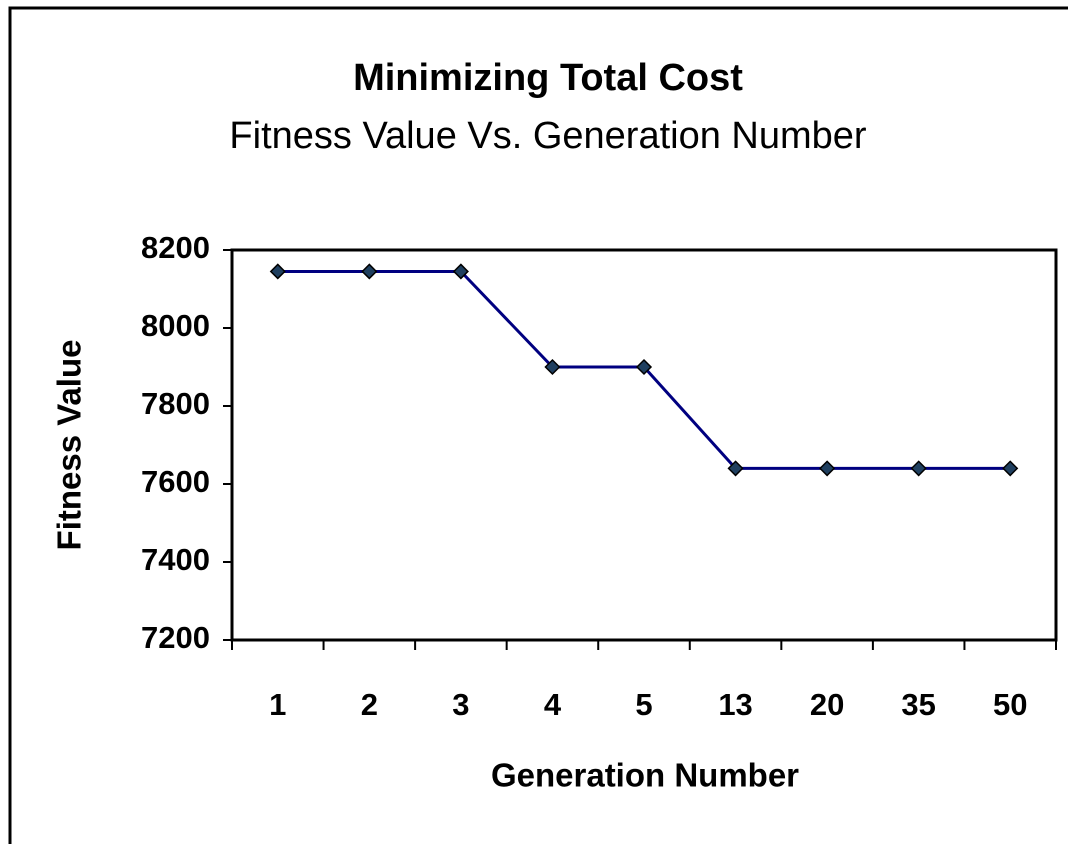 Image resolution: width=1068 pixels, height=844 pixels. I want to click on y-tick-label: 7600, so click(175, 481).